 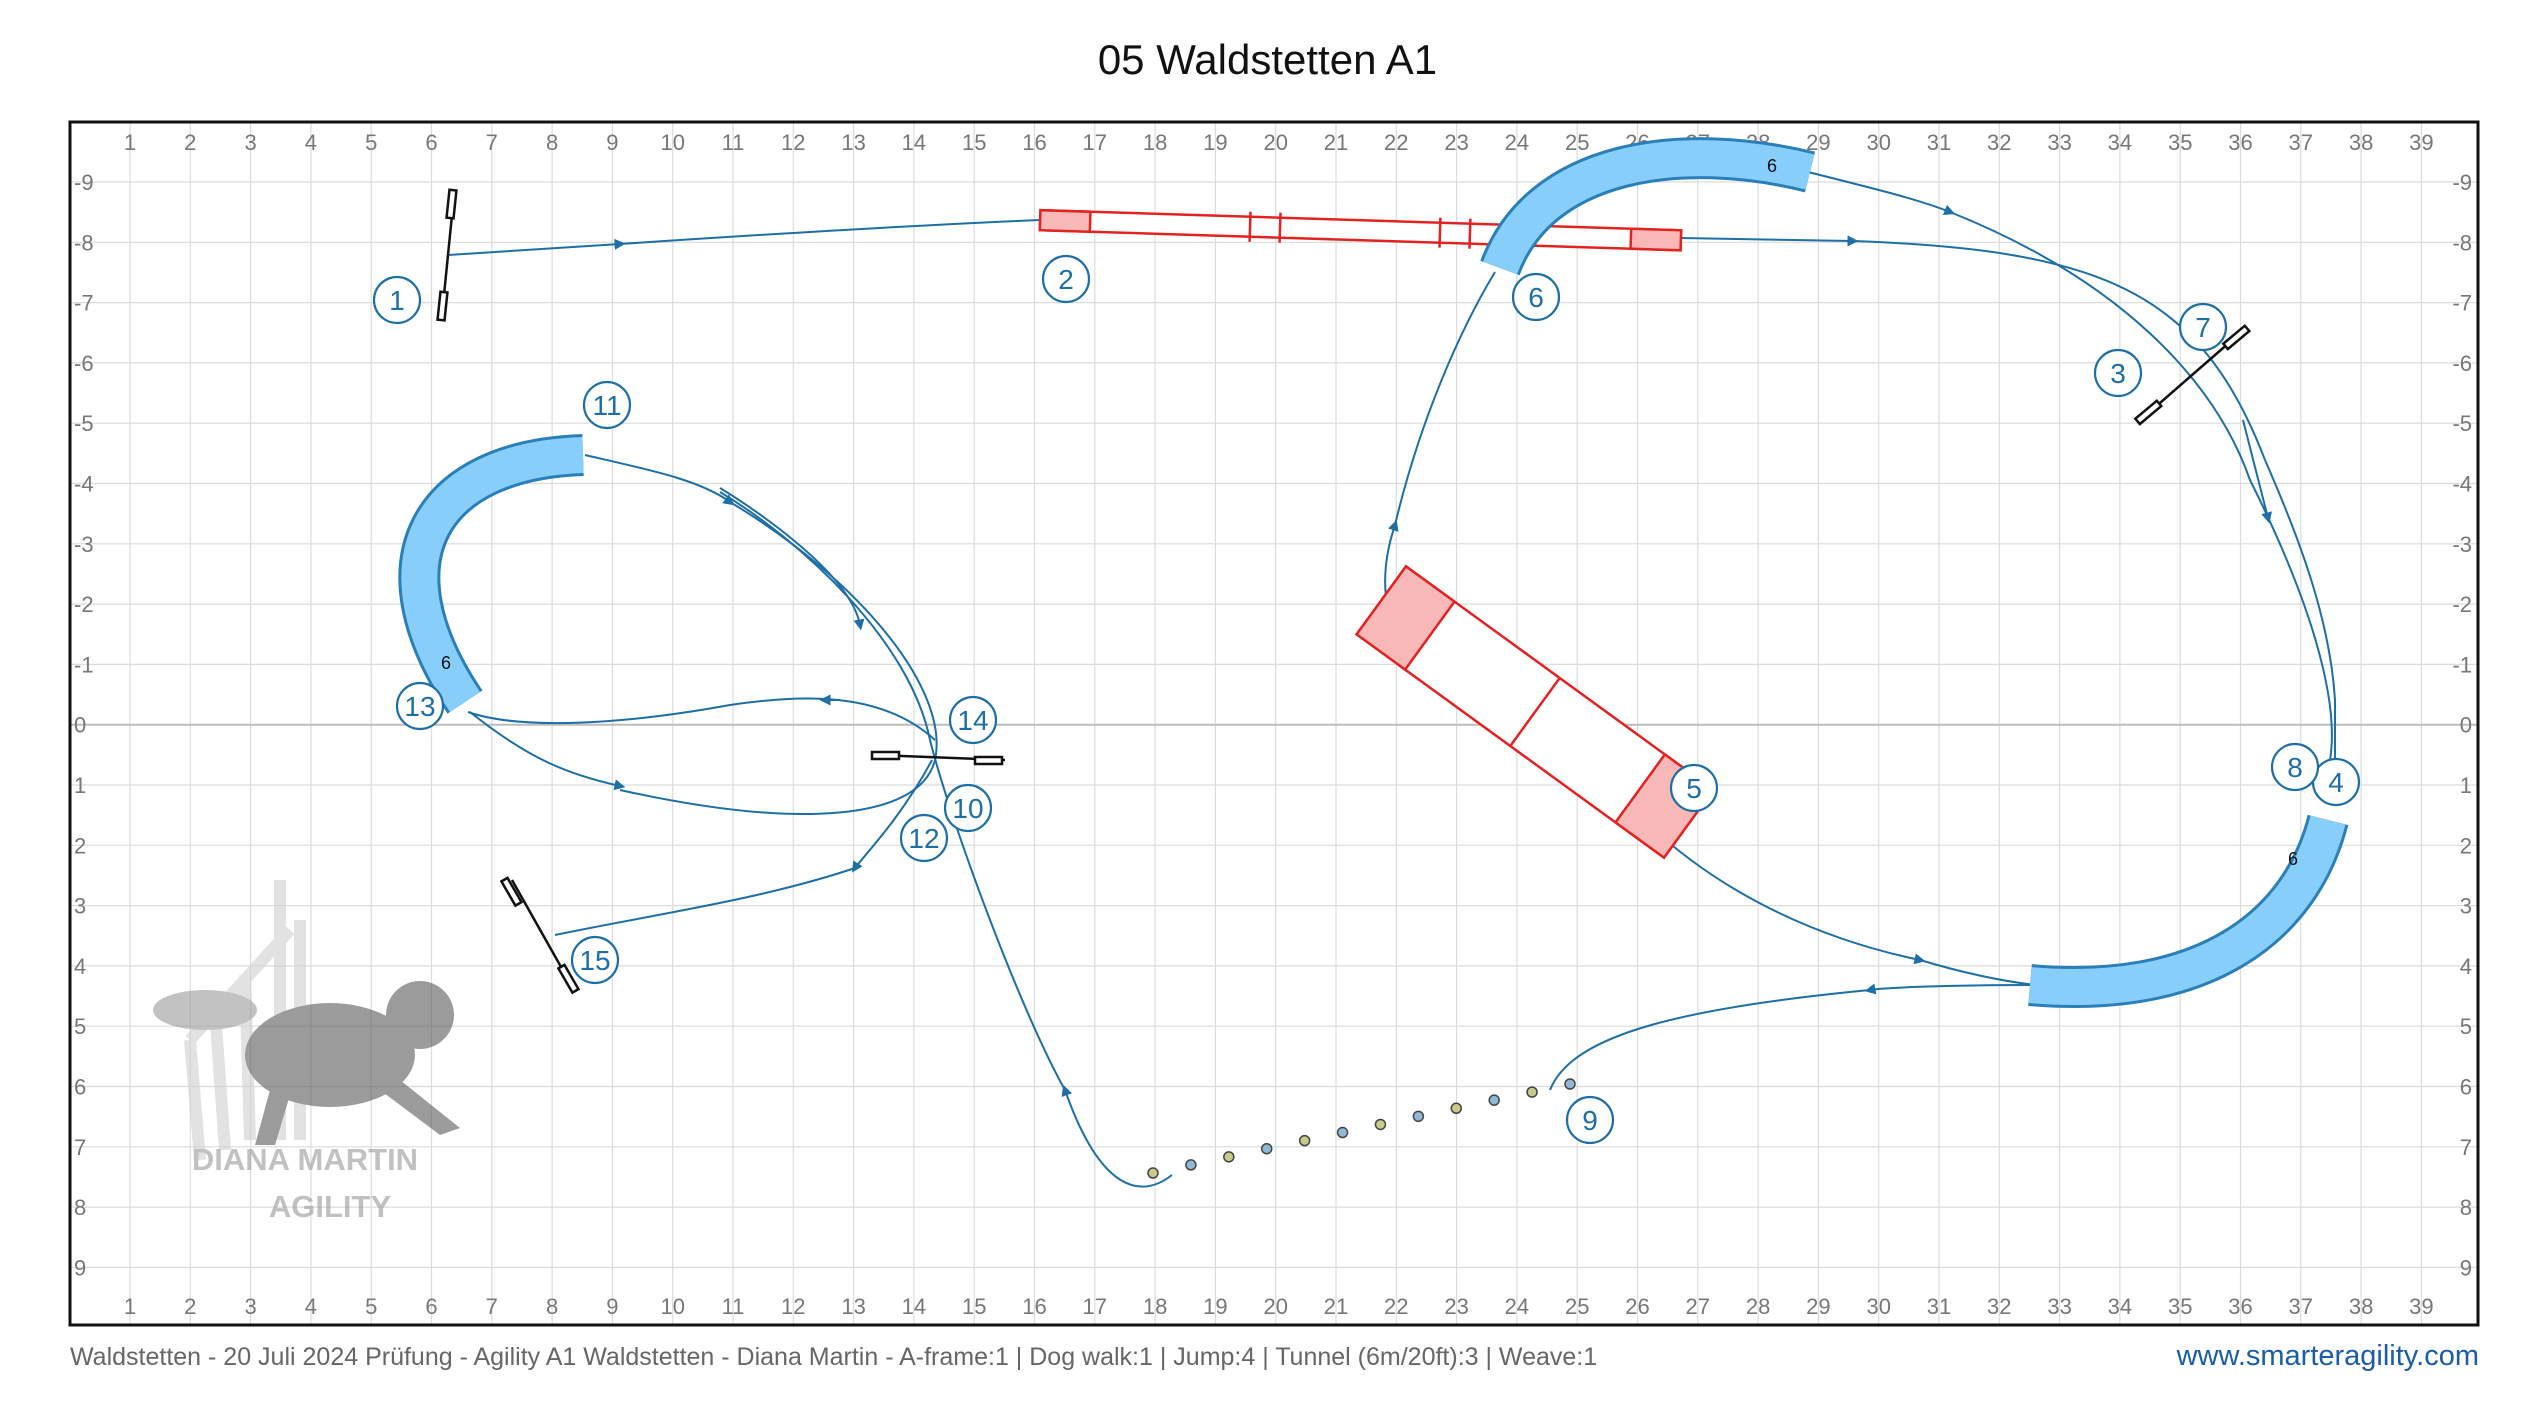 I want to click on tunnel-6-obstacle: 6, so click(x=1648, y=207).